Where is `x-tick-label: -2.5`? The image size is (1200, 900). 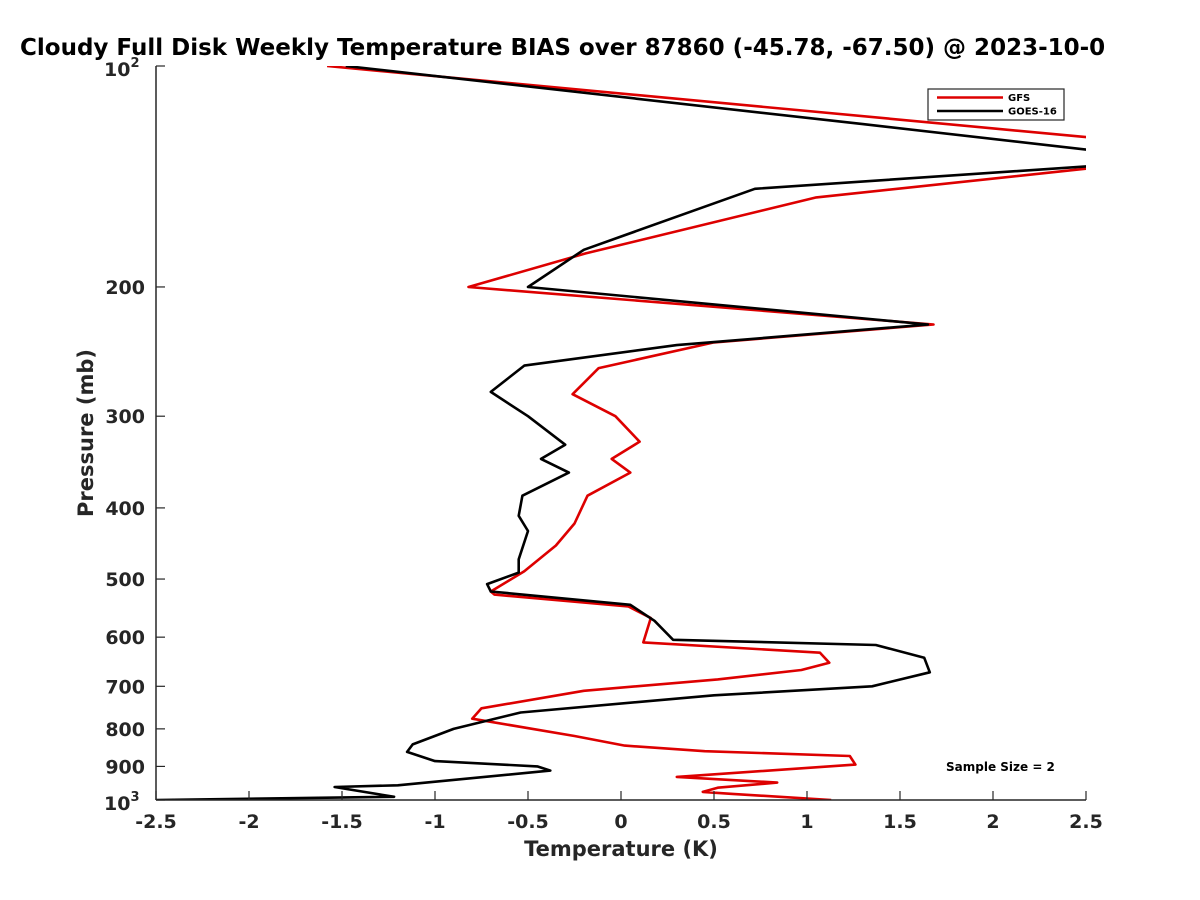
x-tick-label: -2.5 is located at coordinates (156, 822).